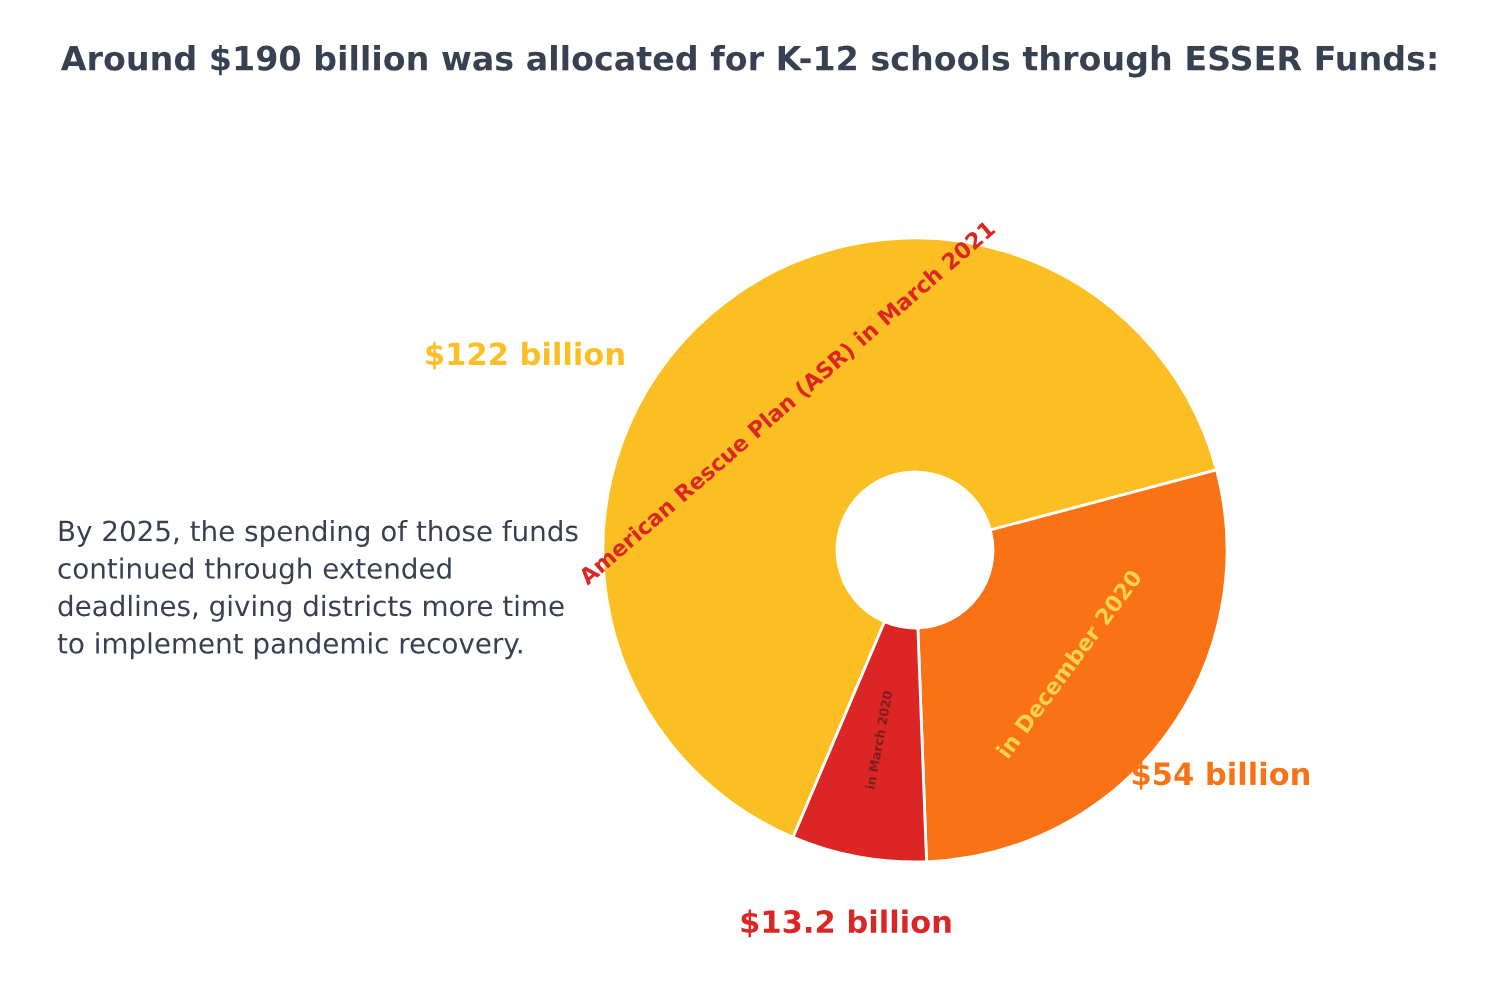 The height and width of the screenshot is (1000, 1500). I want to click on data-label: $122 billion, so click(525, 355).